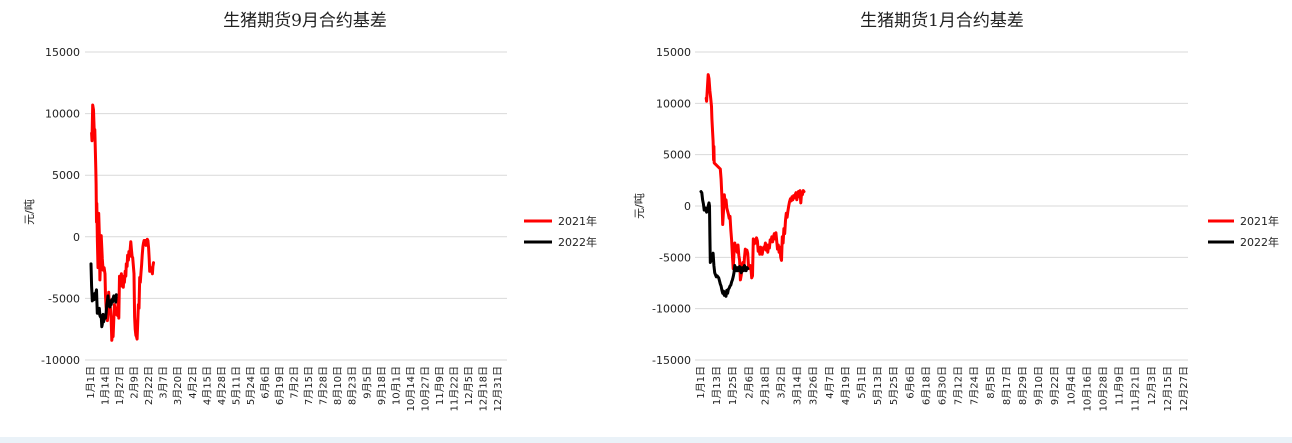 This screenshot has width=1292, height=443. I want to click on x-tick-label: 5月24日, so click(251, 385).